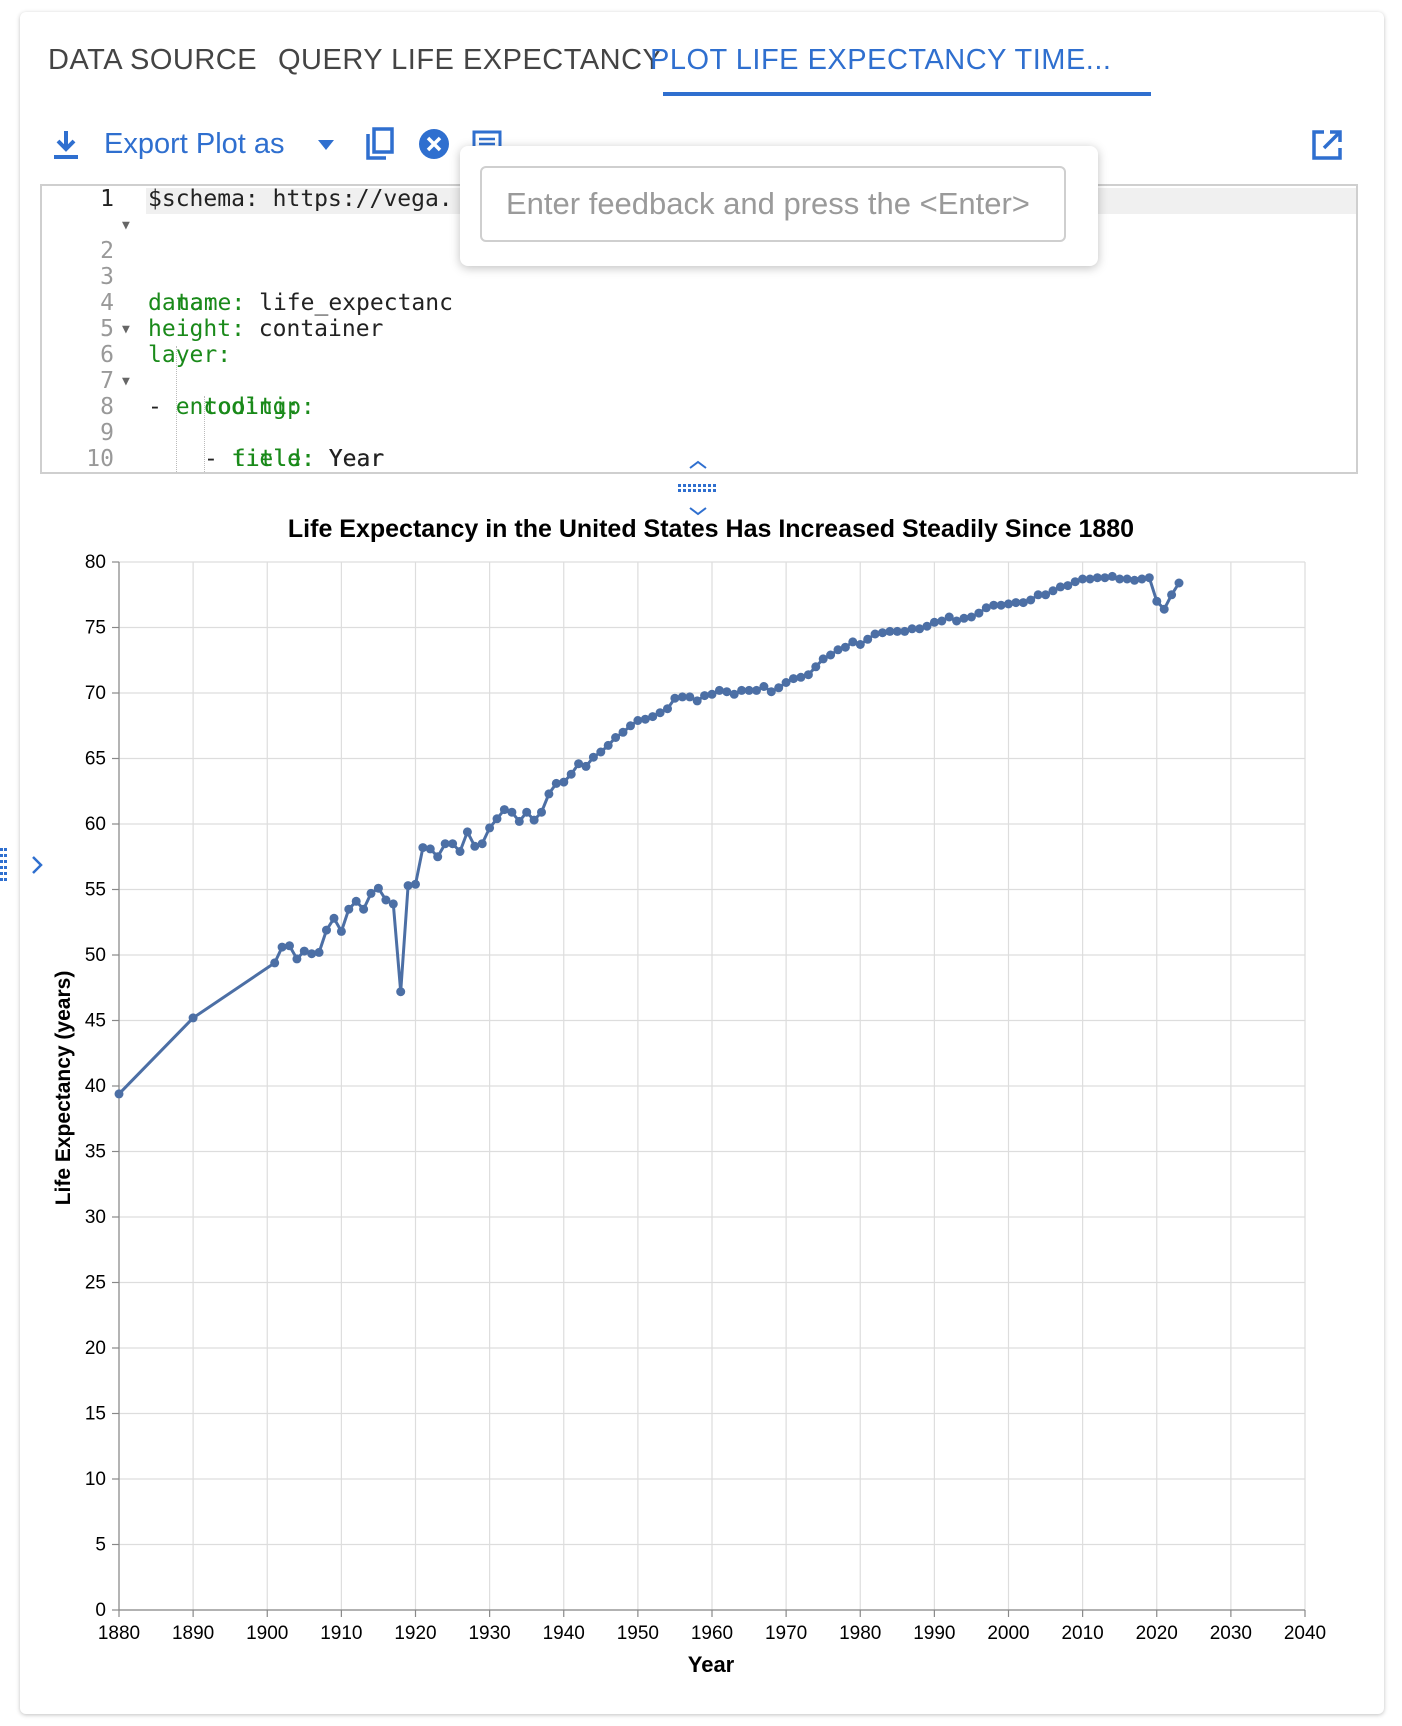 This screenshot has width=1402, height=1726. What do you see at coordinates (204, 434) in the screenshot?
I see `indent-guide` at bounding box center [204, 434].